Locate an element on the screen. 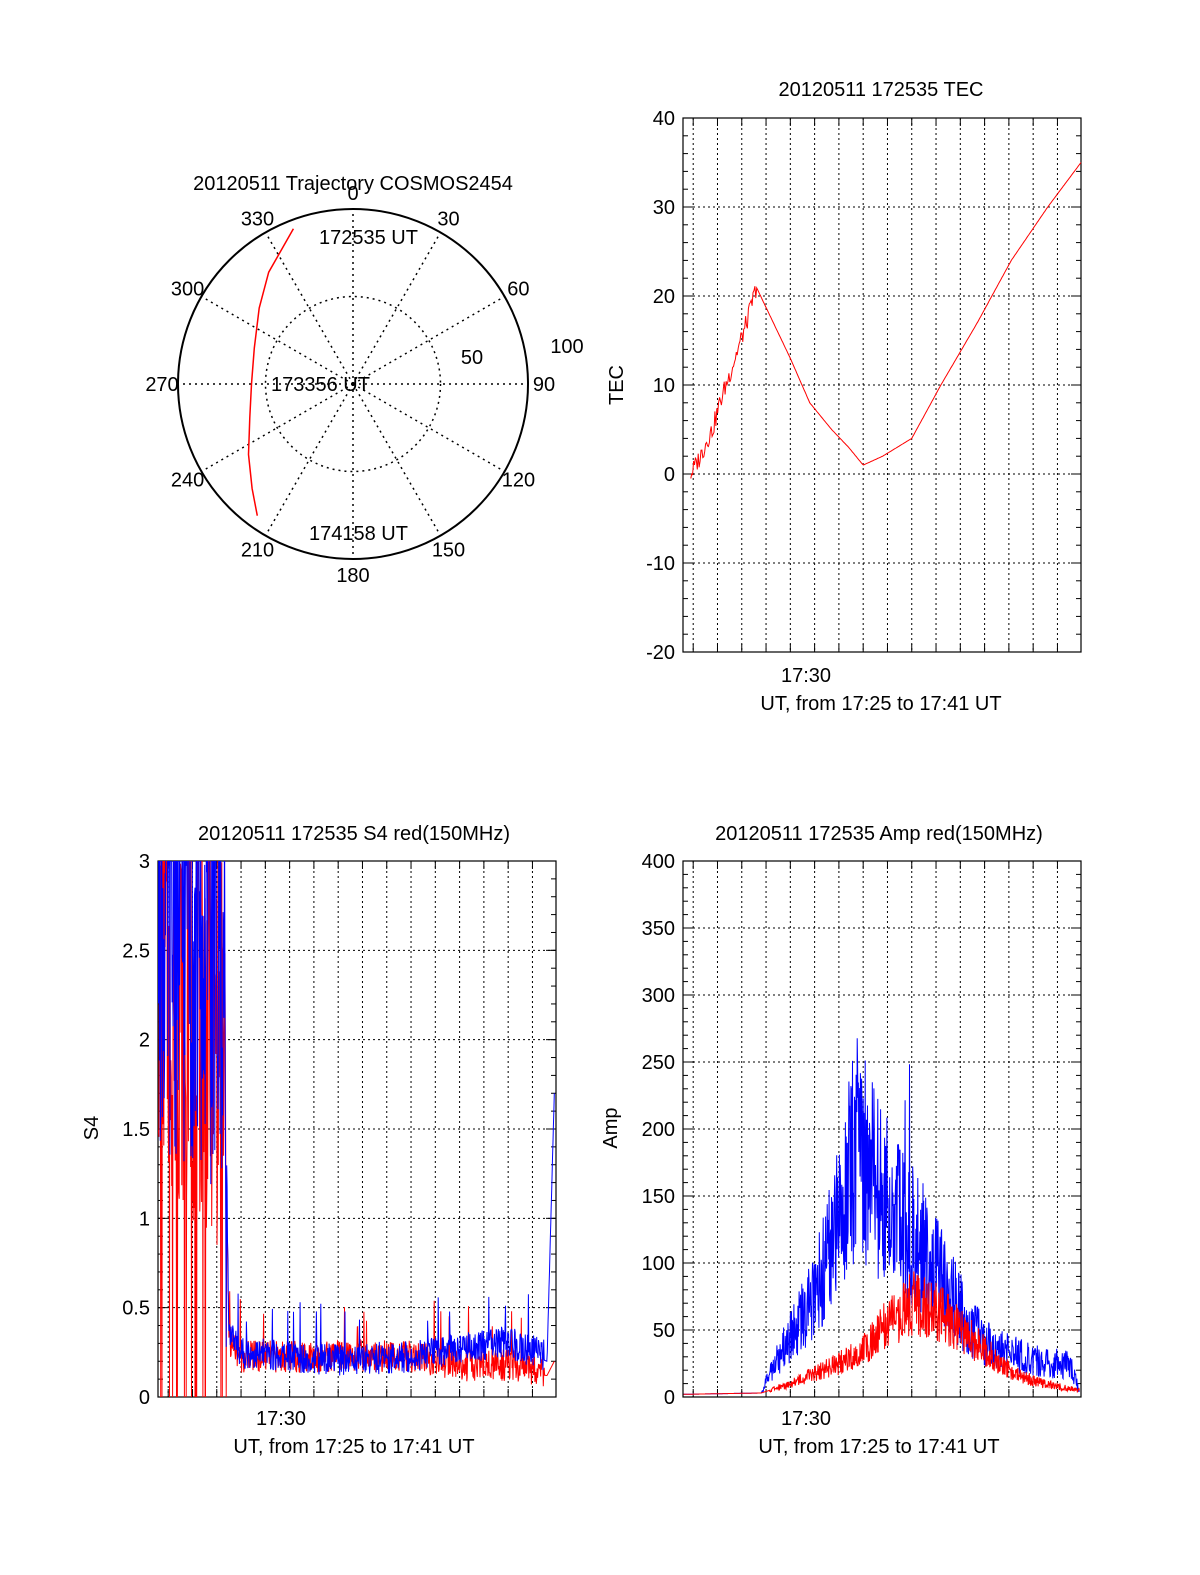  tec-ylabel: TEC is located at coordinates (617, 385).